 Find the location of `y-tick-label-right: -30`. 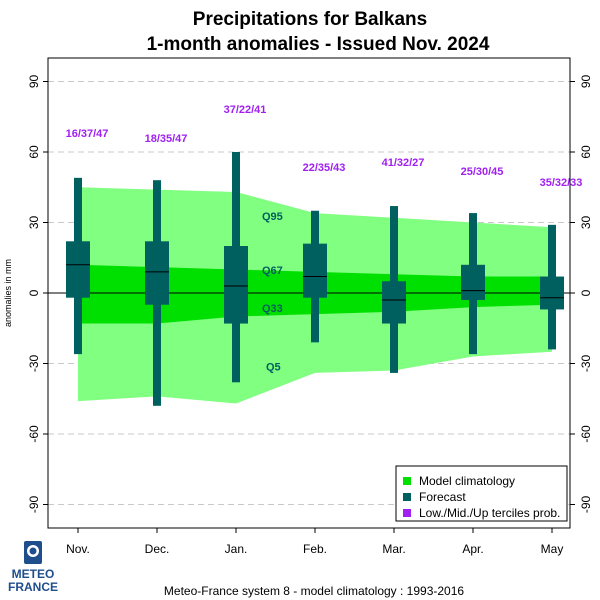

y-tick-label-right: -30 is located at coordinates (586, 364).